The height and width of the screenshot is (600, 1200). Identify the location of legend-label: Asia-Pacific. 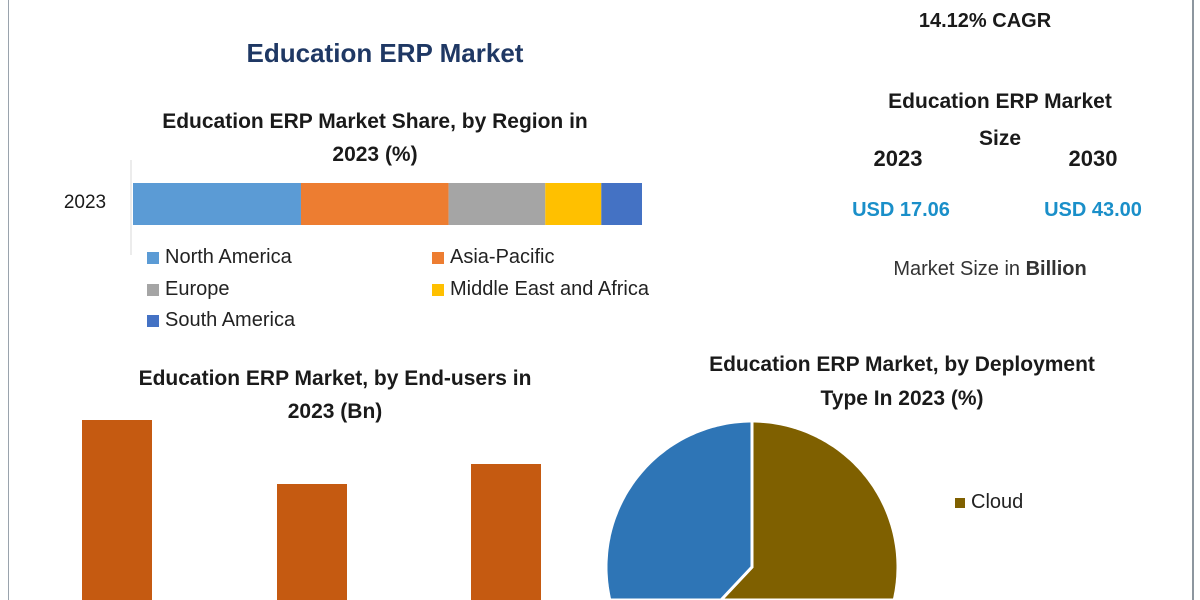
(502, 257).